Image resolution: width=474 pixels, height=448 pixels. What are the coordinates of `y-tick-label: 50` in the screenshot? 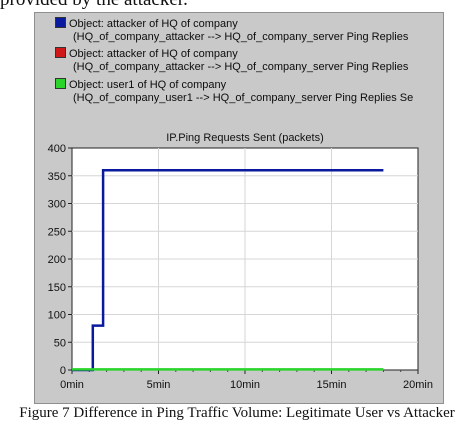 It's located at (60, 343).